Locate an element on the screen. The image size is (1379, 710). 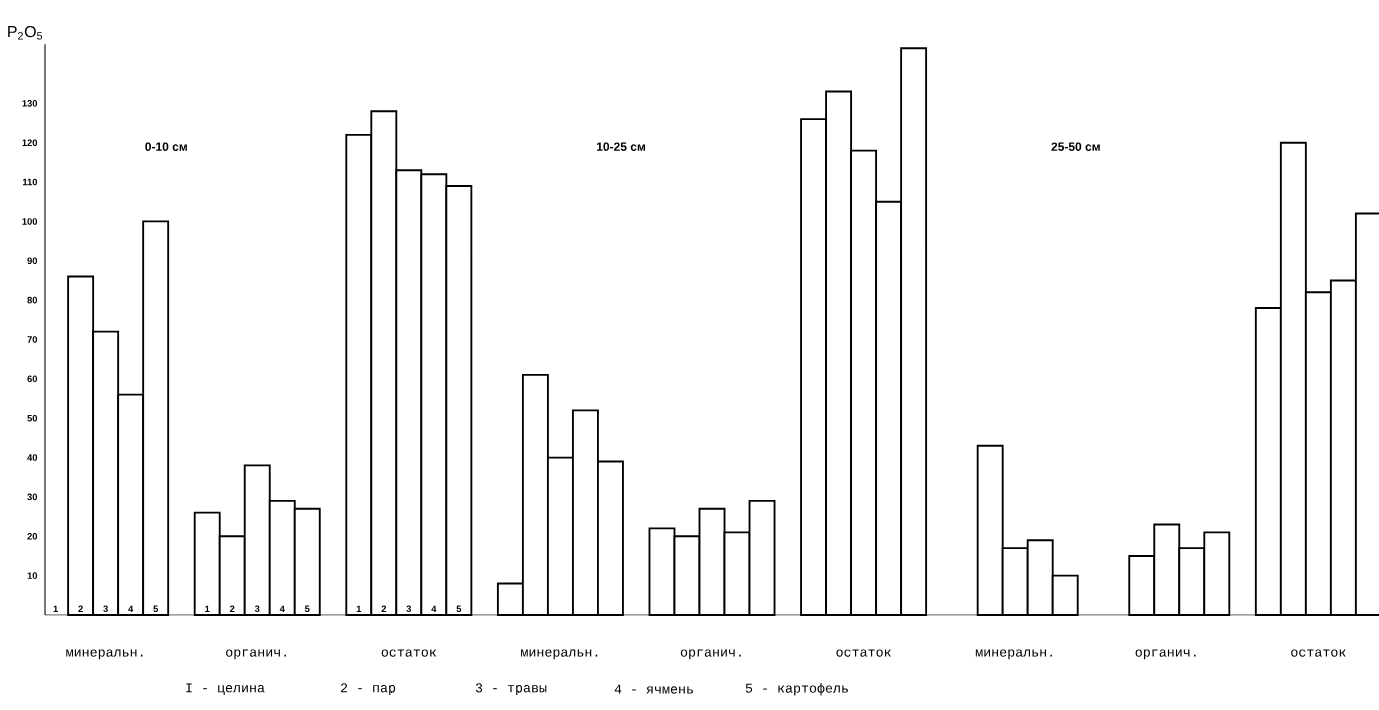
y-tick-label: 70 is located at coordinates (32, 339).